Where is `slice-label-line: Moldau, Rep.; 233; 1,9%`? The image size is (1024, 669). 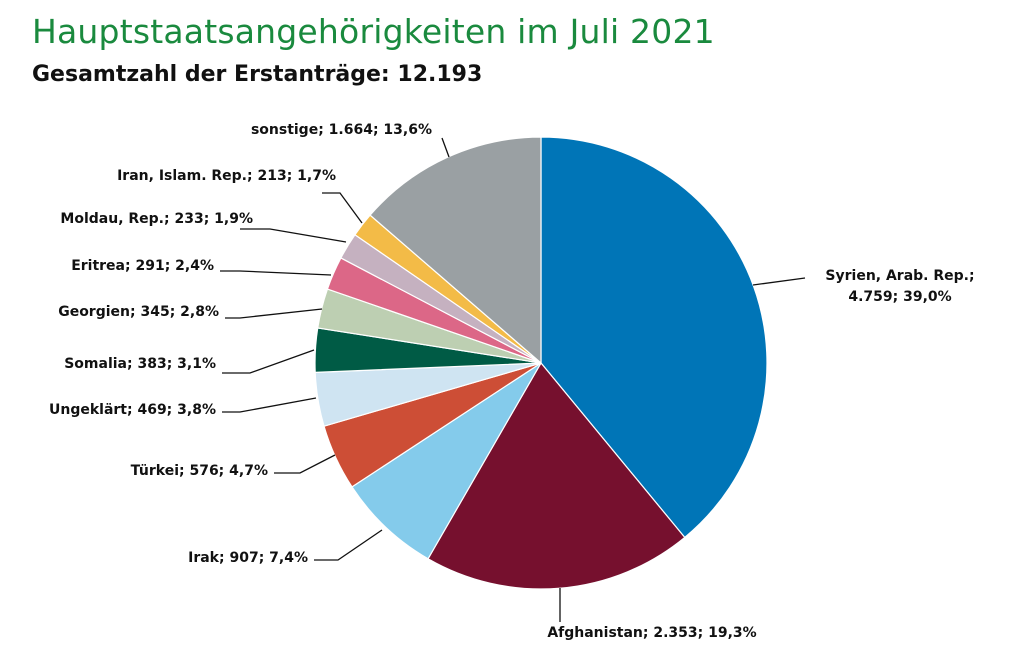
slice-label-line: Moldau, Rep.; 233; 1,9% is located at coordinates (156, 219).